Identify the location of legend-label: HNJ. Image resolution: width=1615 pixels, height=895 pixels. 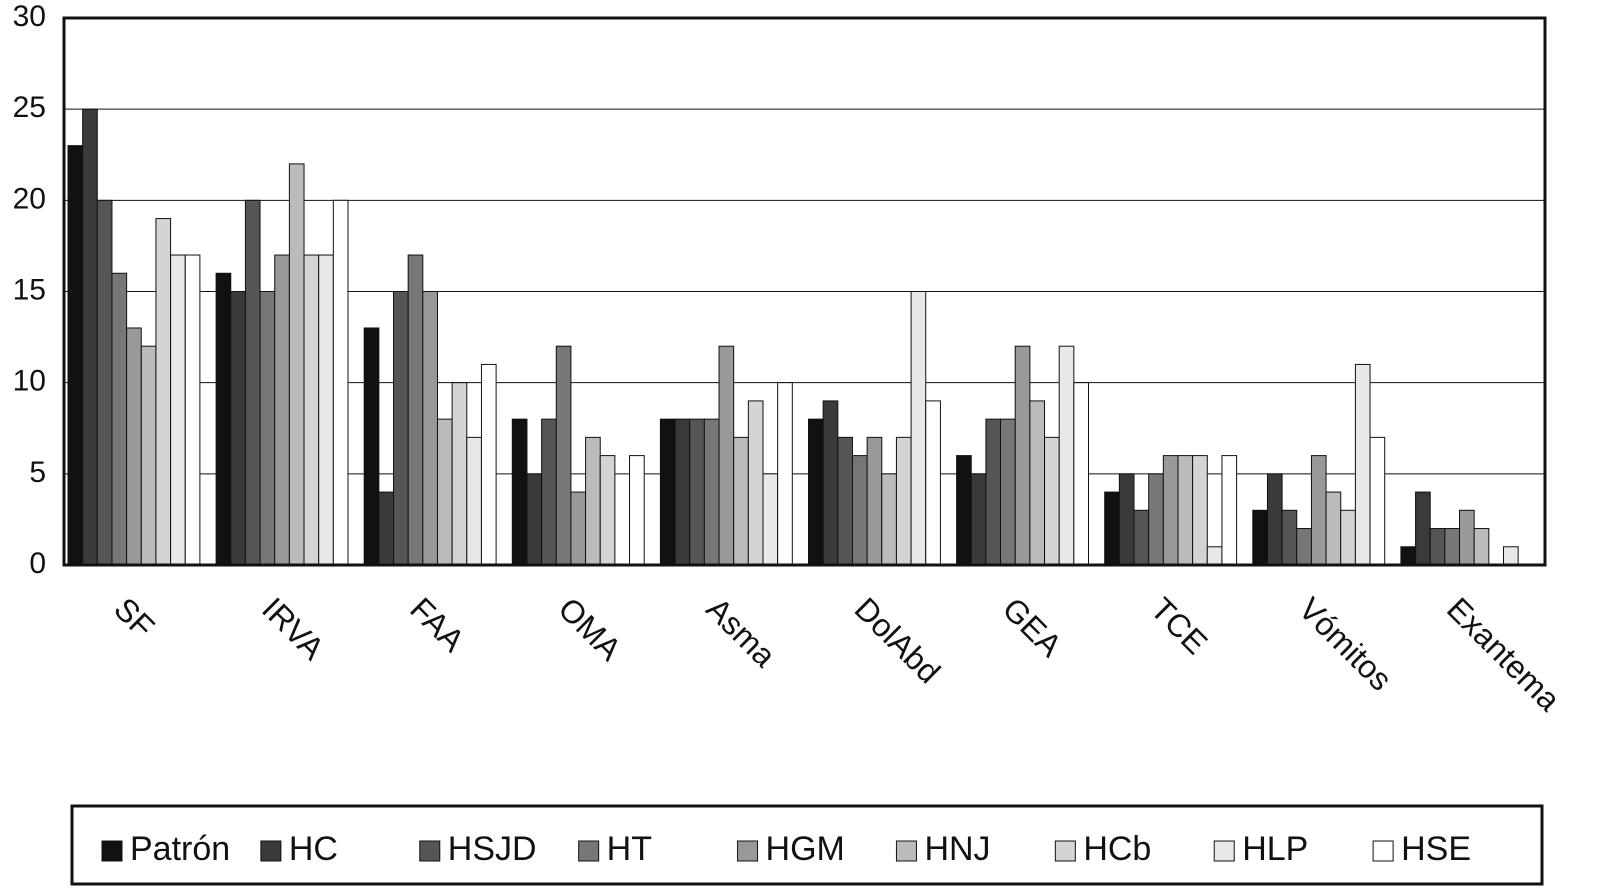
(957, 849).